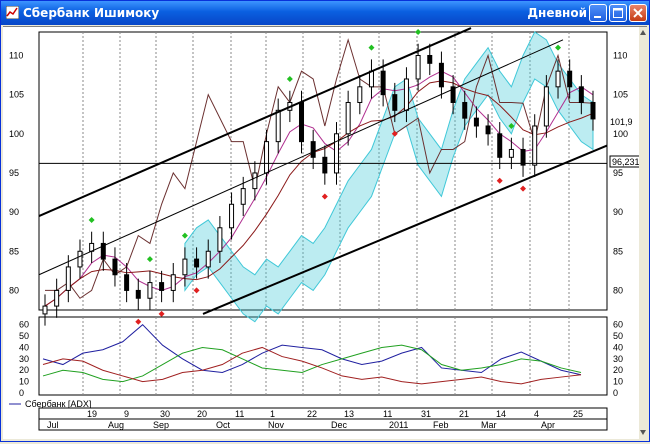 The height and width of the screenshot is (444, 650). Describe the element at coordinates (598, 13) in the screenshot. I see `minimize-button` at that location.